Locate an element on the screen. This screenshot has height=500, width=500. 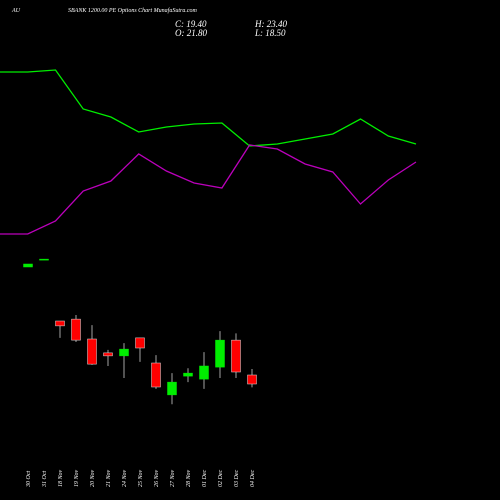
x-tick-label: 03 Dec is located at coordinates (237, 478).